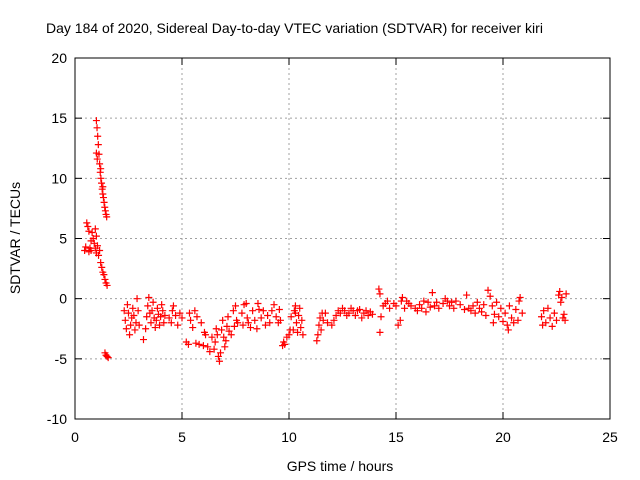 The width and height of the screenshot is (640, 480). Describe the element at coordinates (59, 178) in the screenshot. I see `y-tick-label: 10` at that location.